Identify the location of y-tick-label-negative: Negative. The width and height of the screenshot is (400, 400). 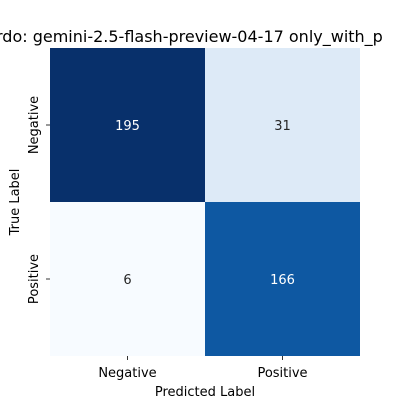
(34, 125).